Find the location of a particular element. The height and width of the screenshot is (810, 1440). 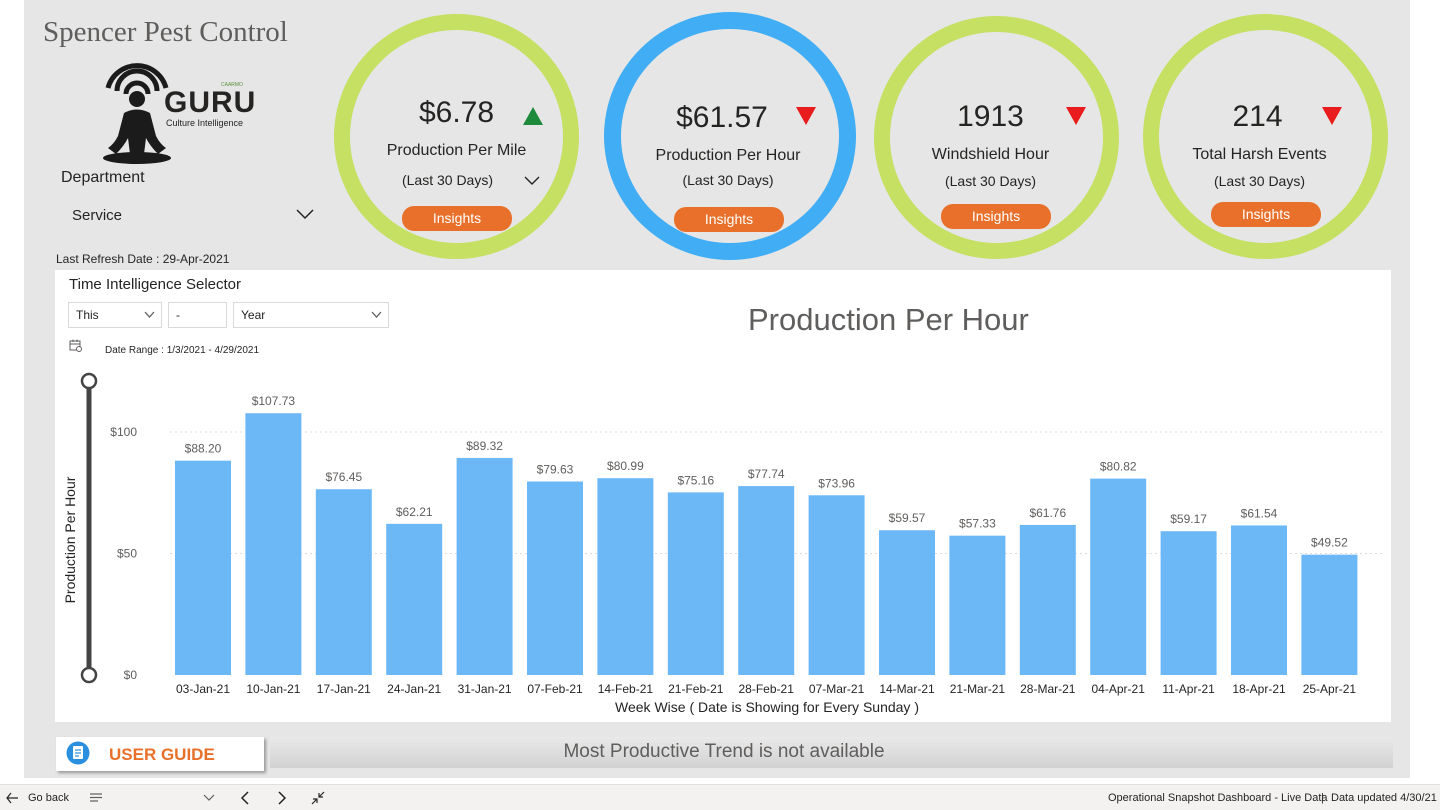

logo-subtitle: Culture Intelligence is located at coordinates (205, 123).